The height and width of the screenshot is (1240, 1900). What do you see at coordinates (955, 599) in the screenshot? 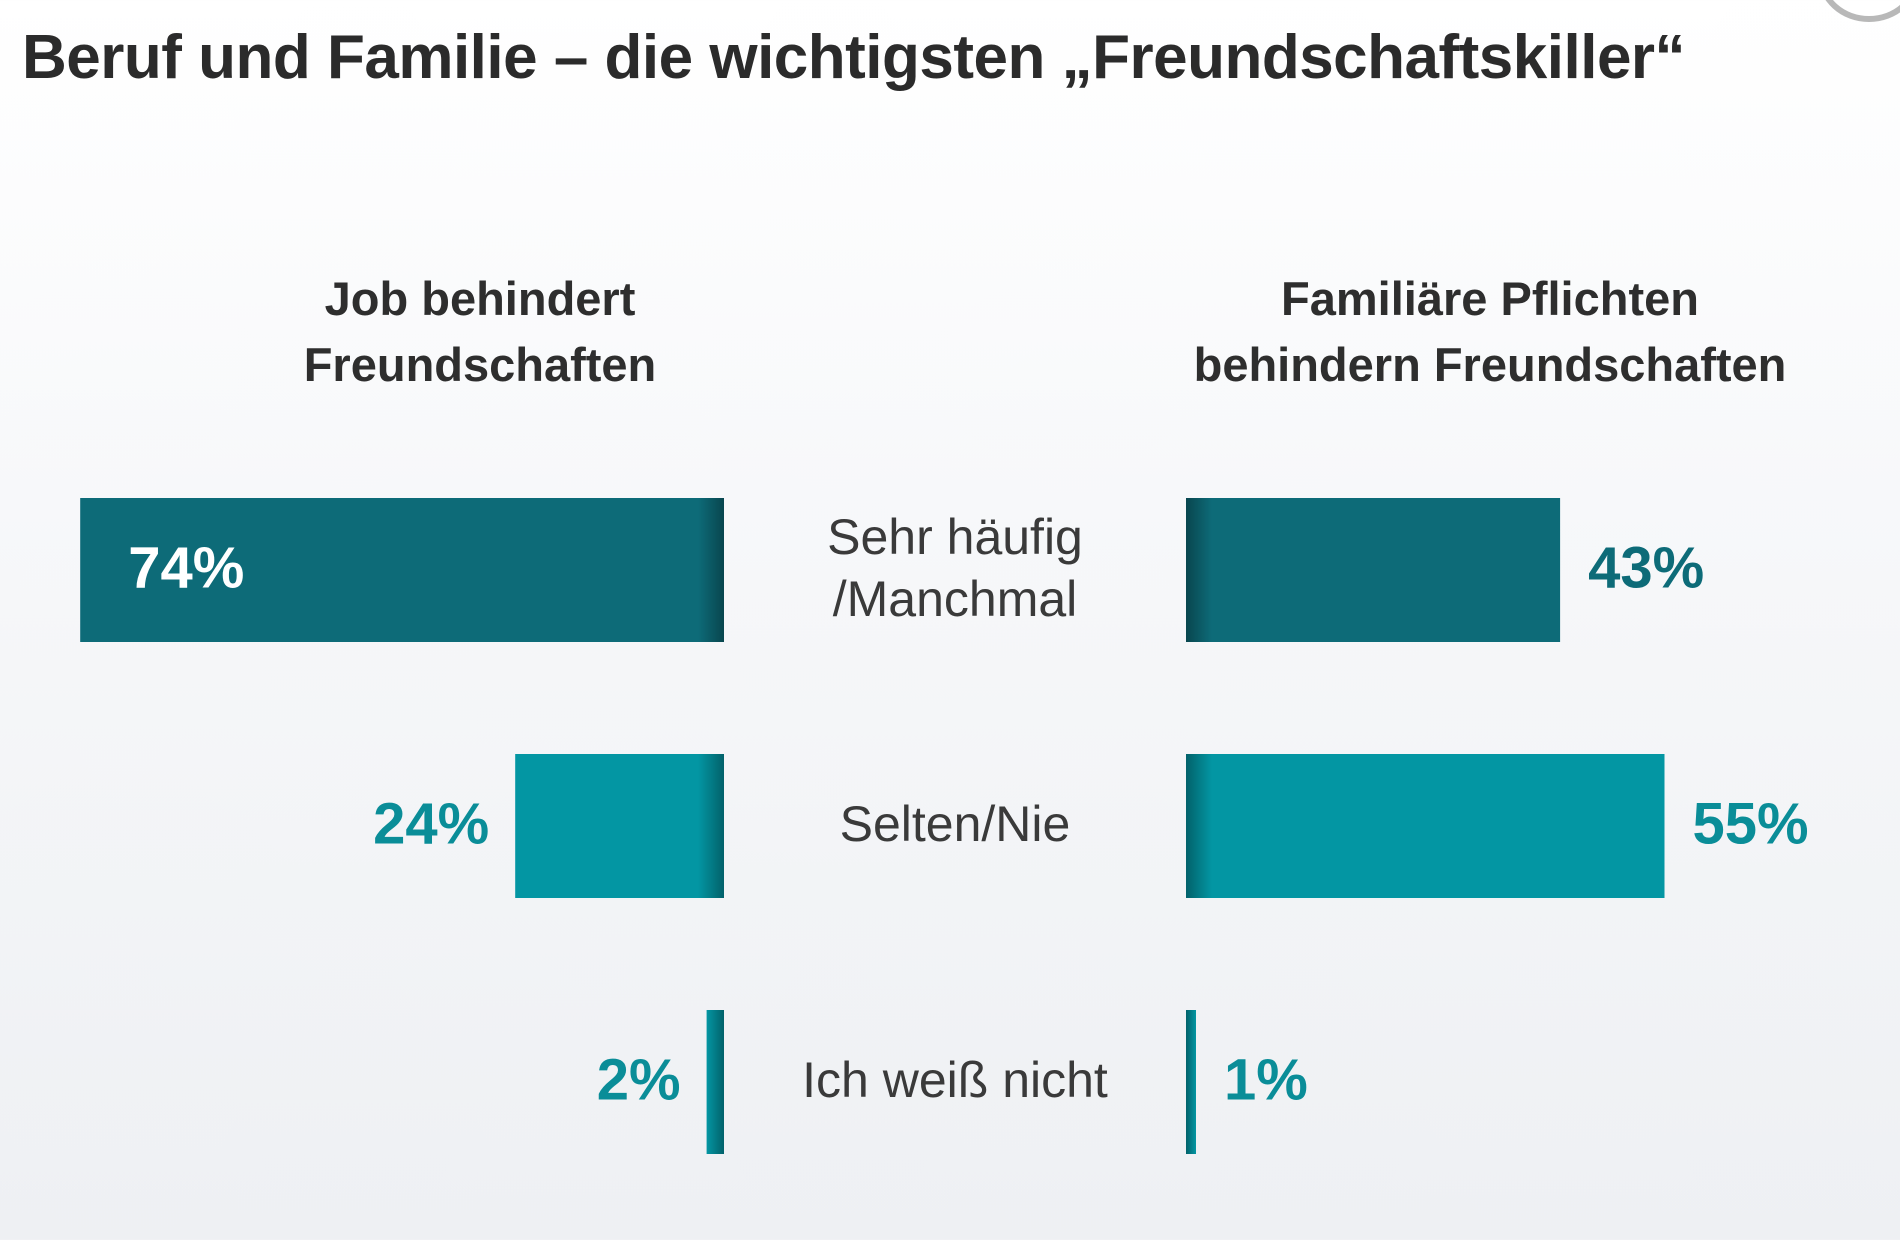
I see `category-label-1-line-2: /Manchmal` at bounding box center [955, 599].